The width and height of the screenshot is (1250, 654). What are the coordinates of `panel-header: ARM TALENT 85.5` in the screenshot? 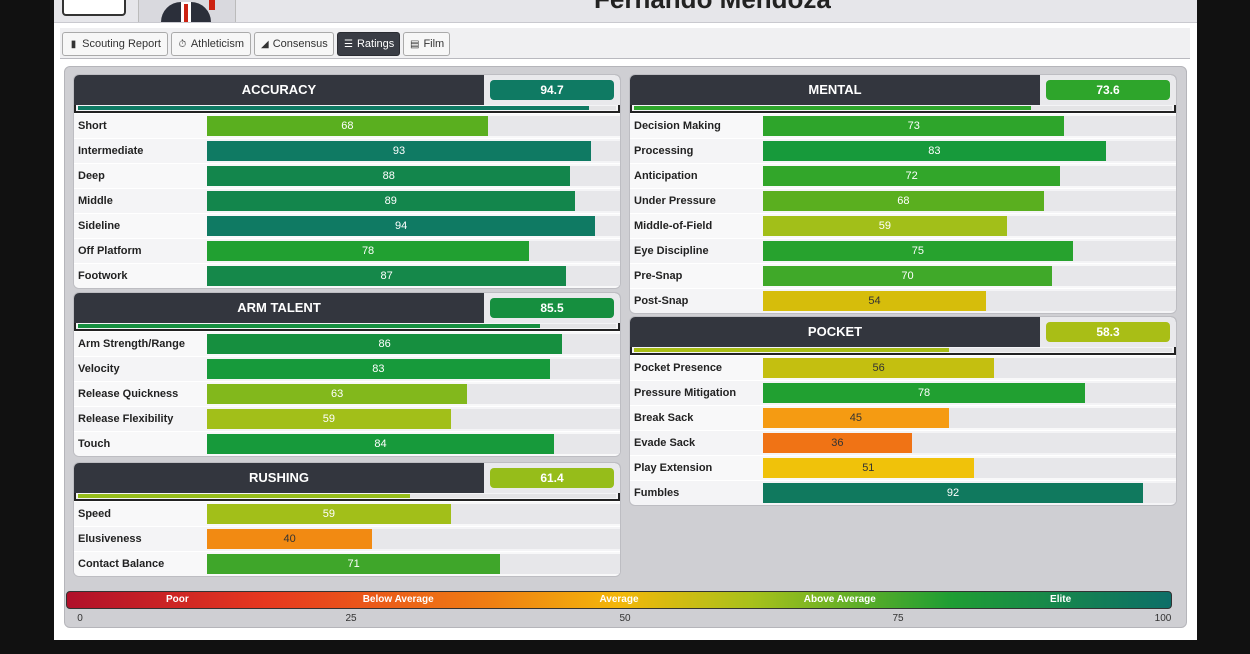 It's located at (347, 308).